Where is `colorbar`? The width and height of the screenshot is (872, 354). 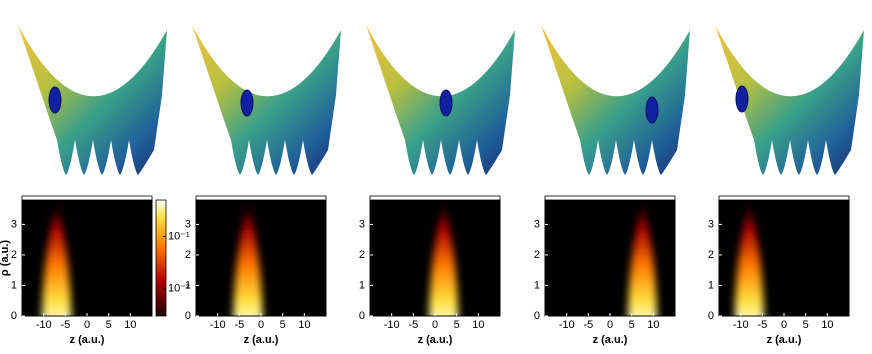
colorbar is located at coordinates (161, 258).